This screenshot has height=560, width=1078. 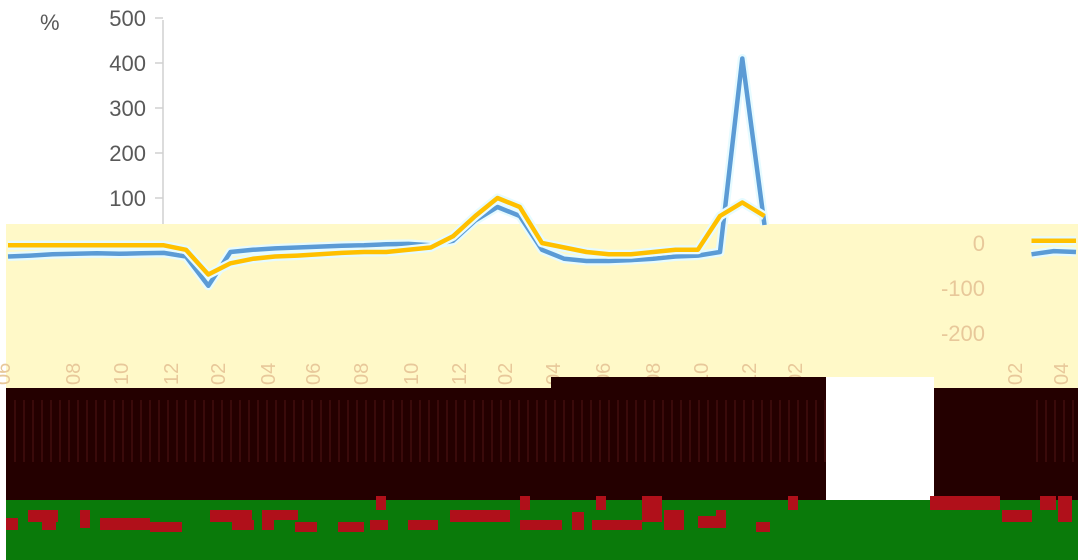 What do you see at coordinates (688, 383) in the screenshot?
I see `dark-overlay-step` at bounding box center [688, 383].